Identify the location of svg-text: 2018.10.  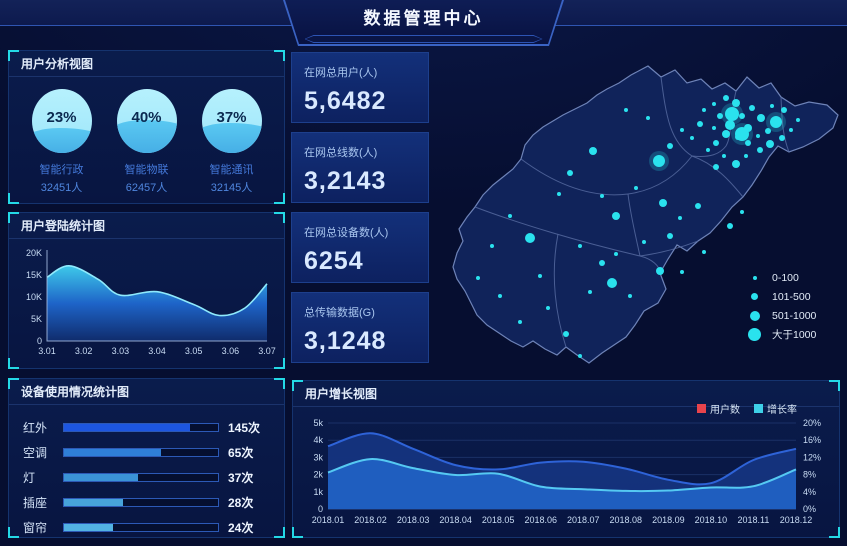
(711, 520).